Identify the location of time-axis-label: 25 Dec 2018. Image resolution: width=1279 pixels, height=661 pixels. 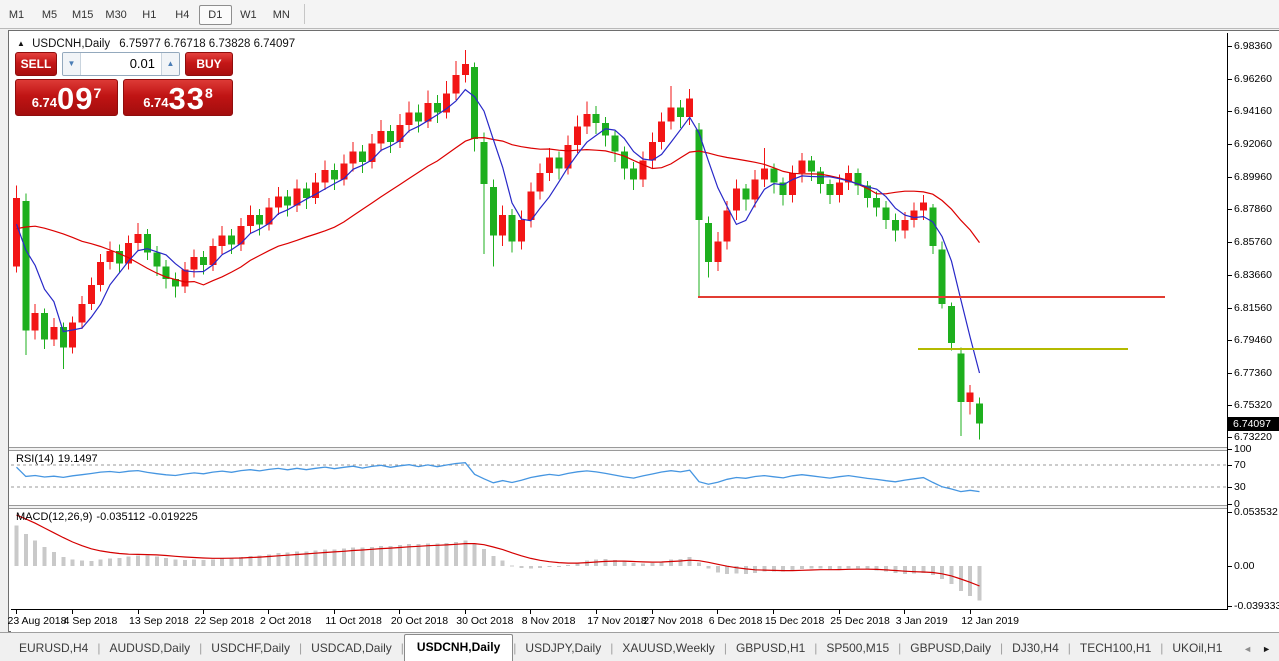
(860, 621).